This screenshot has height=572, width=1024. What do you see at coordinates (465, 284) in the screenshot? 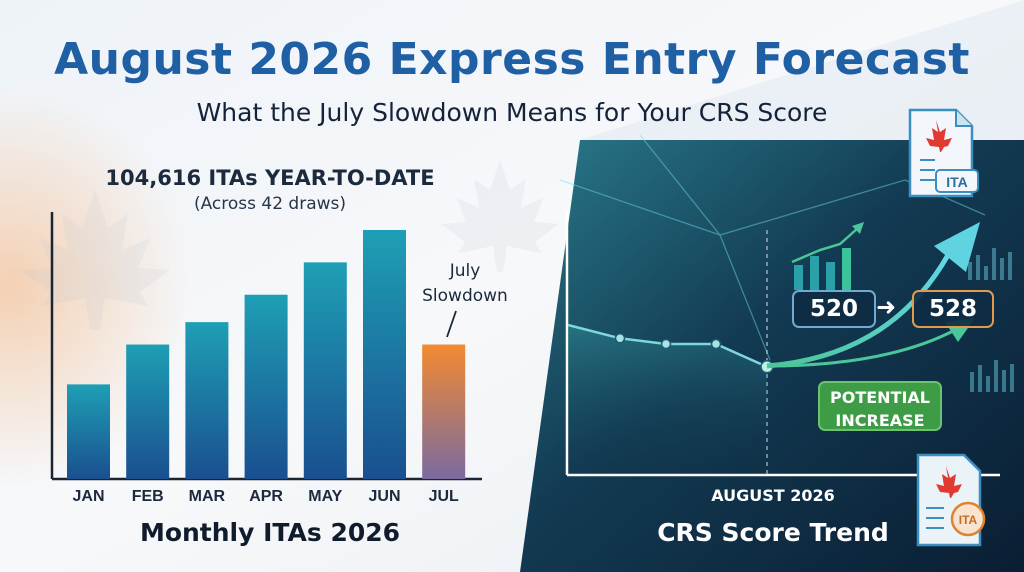
I see `july-slowdown-annotation: July Slowdown` at bounding box center [465, 284].